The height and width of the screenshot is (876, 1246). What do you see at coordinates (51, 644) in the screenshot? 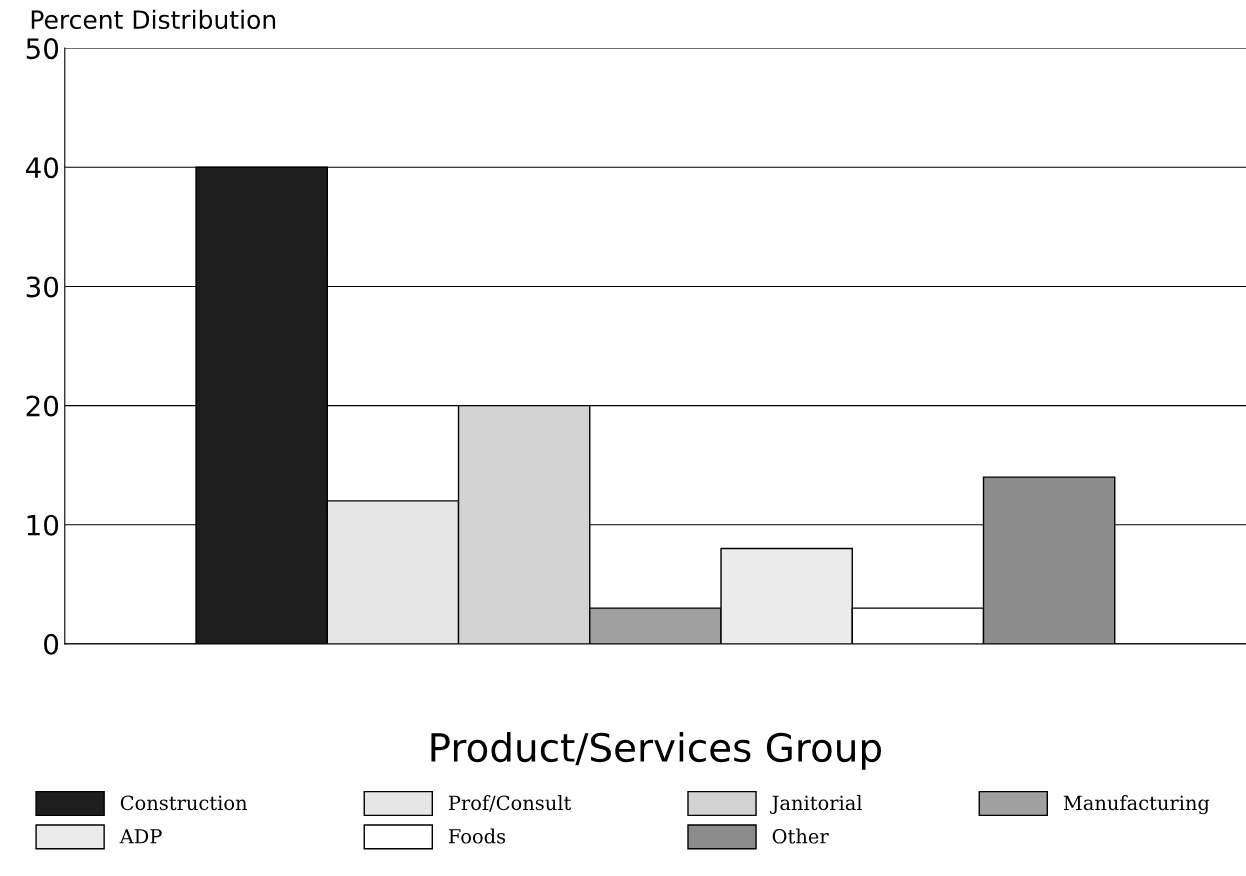
I see `y-tick-label: 0` at bounding box center [51, 644].